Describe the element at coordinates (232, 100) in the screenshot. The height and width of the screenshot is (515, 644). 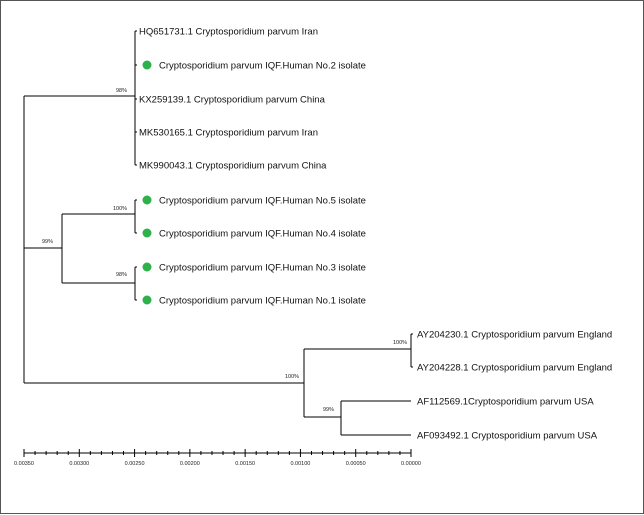
I see `taxon-label: KX259139.1 Cryptosporidium parvum China` at that location.